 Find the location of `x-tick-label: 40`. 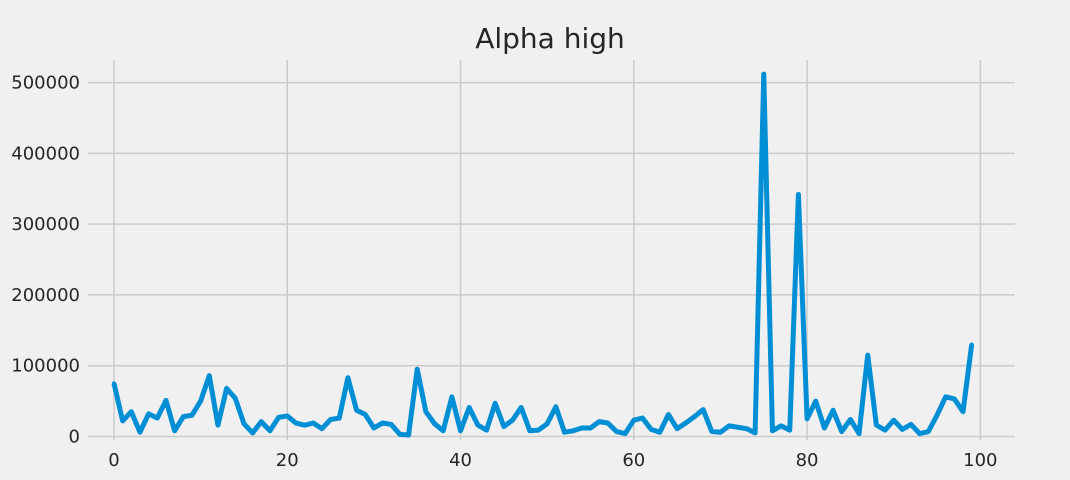

x-tick-label: 40 is located at coordinates (460, 460).